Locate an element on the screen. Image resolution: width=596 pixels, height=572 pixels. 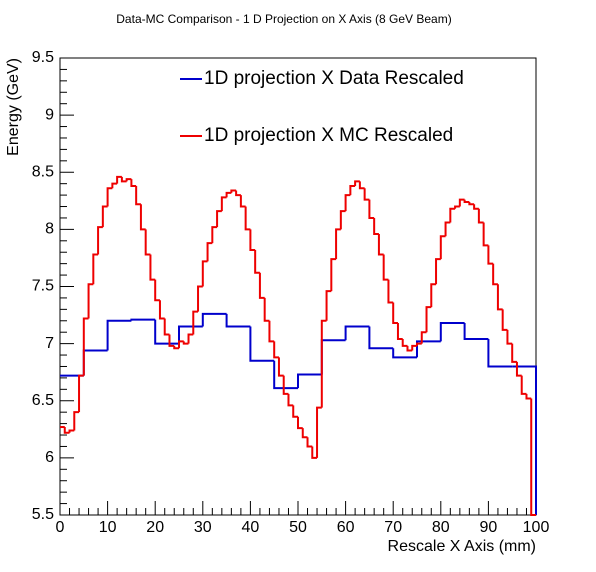
x-tick-label: 10 is located at coordinates (108, 527).